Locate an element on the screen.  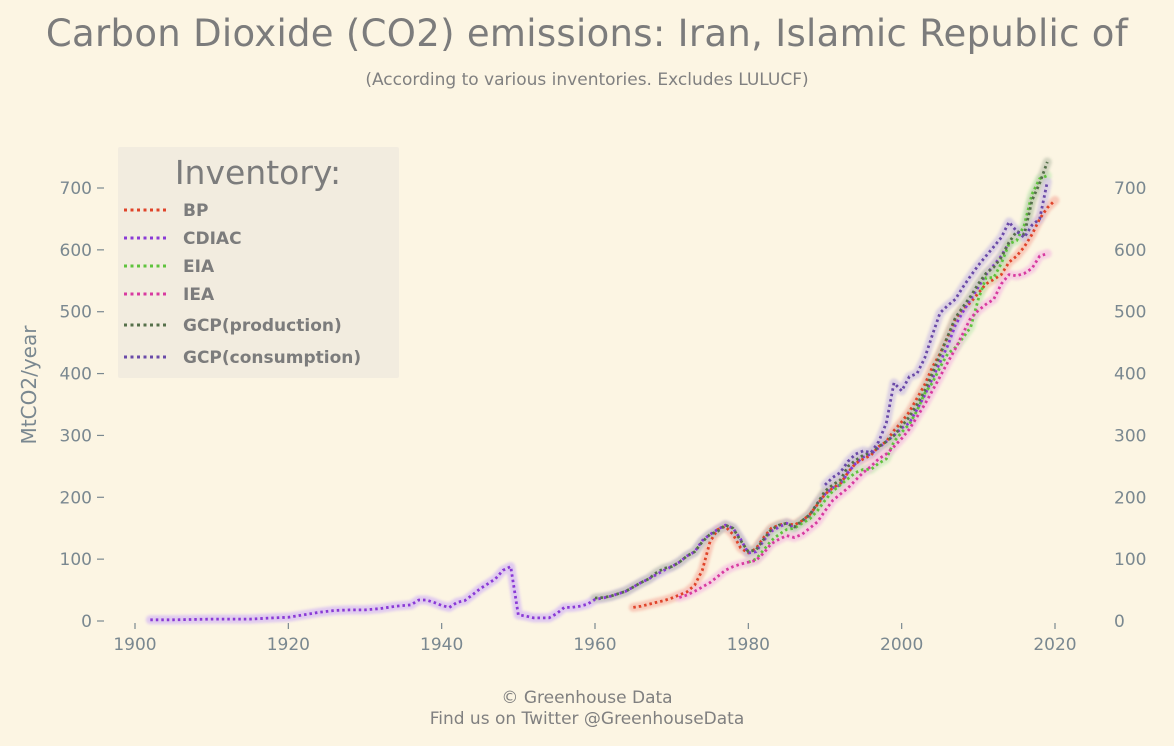
x-tick-label: 1920 is located at coordinates (288, 645).